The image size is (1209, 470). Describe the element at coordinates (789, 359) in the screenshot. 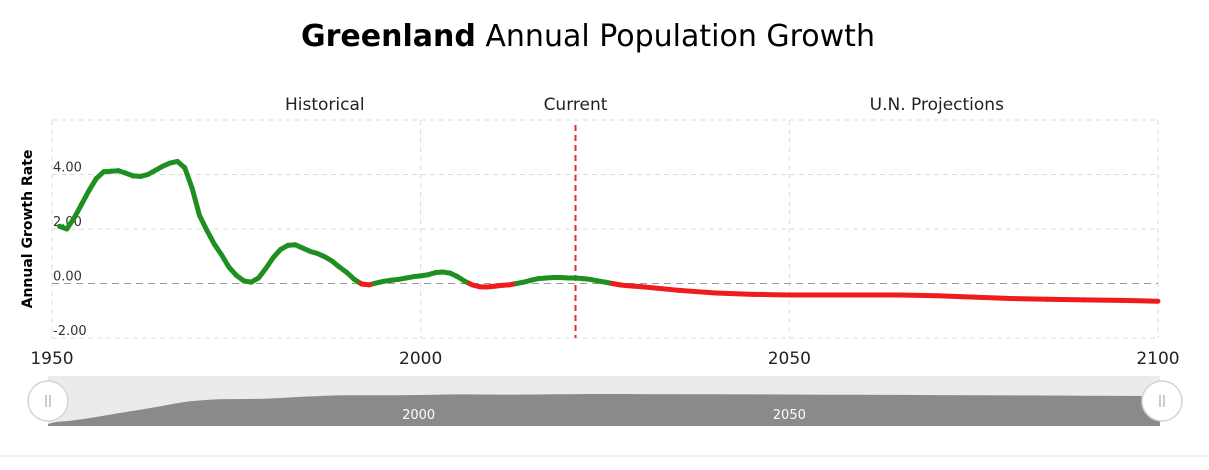

I see `x-tick-label: 2050` at that location.